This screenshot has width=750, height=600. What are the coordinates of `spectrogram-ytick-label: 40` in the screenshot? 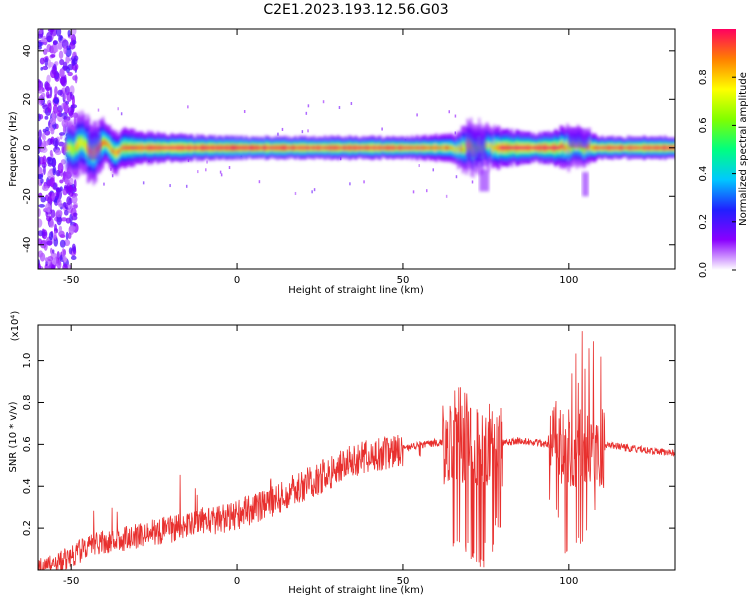 It's located at (27, 50).